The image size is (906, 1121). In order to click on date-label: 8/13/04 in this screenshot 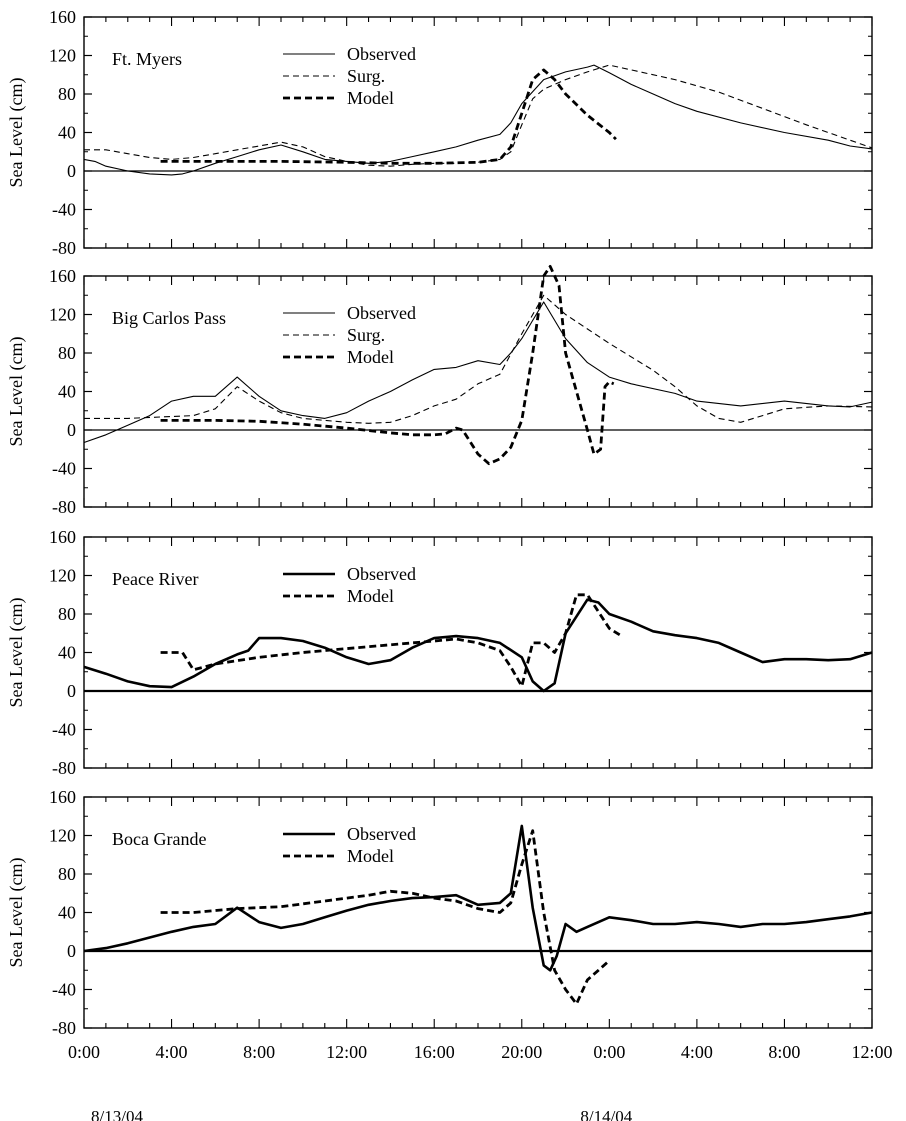, I will do `click(117, 1114)`.